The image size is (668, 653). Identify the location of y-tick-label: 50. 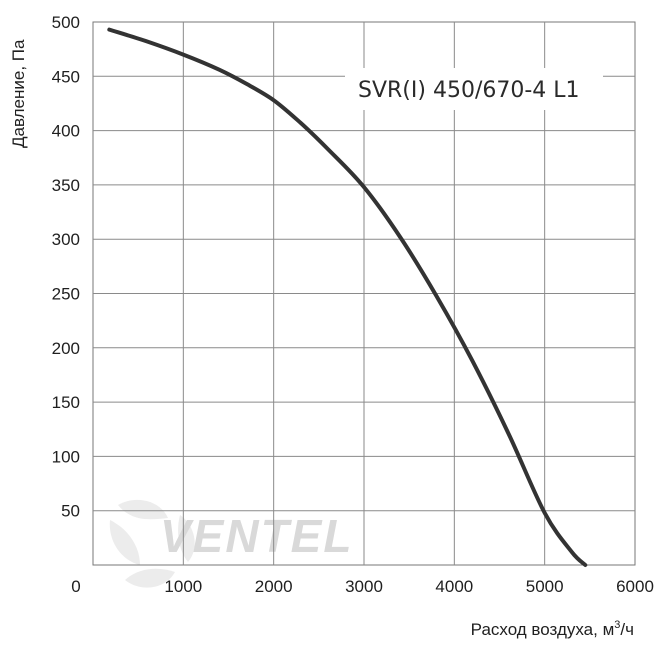
(70, 511).